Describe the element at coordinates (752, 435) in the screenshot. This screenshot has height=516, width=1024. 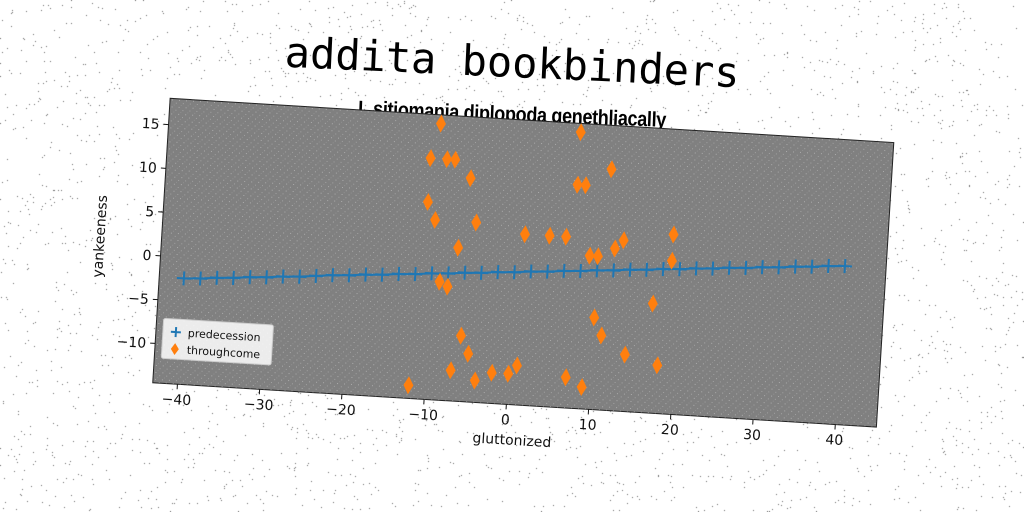
I see `x-tick-label: 30` at that location.